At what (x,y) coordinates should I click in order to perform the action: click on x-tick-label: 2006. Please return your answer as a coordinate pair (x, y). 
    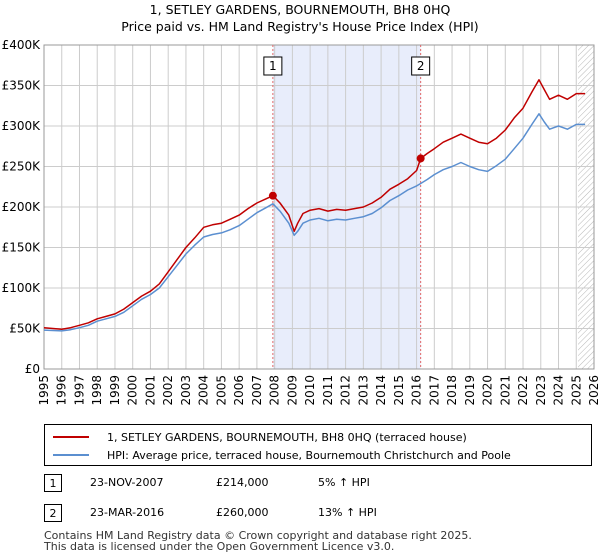
    Looking at the image, I should click on (239, 390).